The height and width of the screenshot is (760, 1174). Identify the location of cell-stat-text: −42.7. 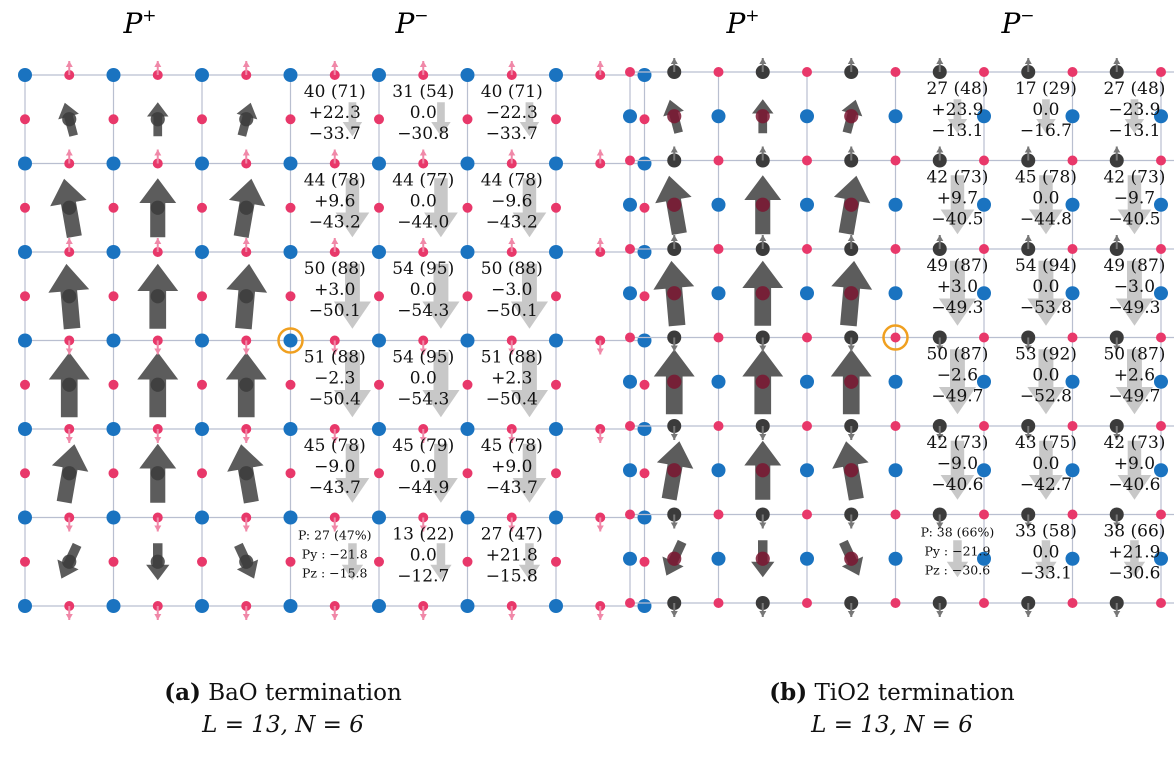
(1046, 485).